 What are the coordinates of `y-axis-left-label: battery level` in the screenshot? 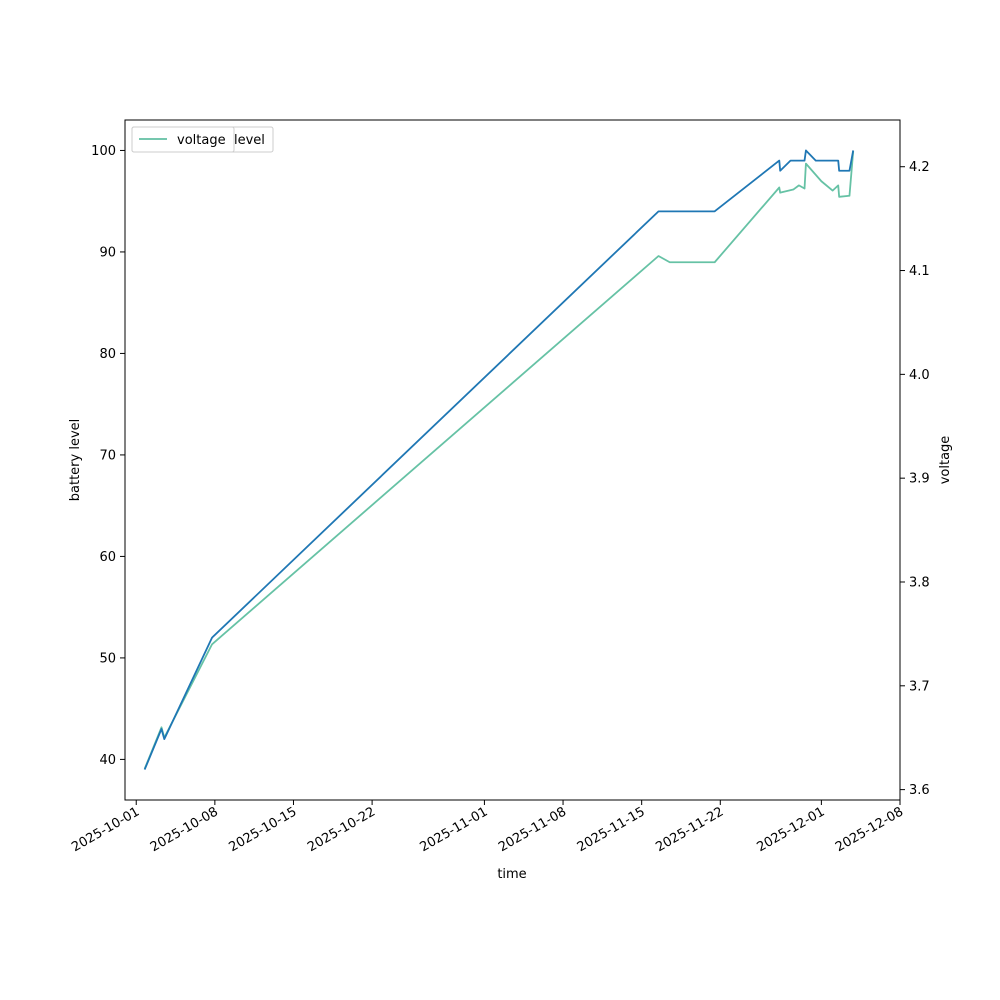 It's located at (75, 460).